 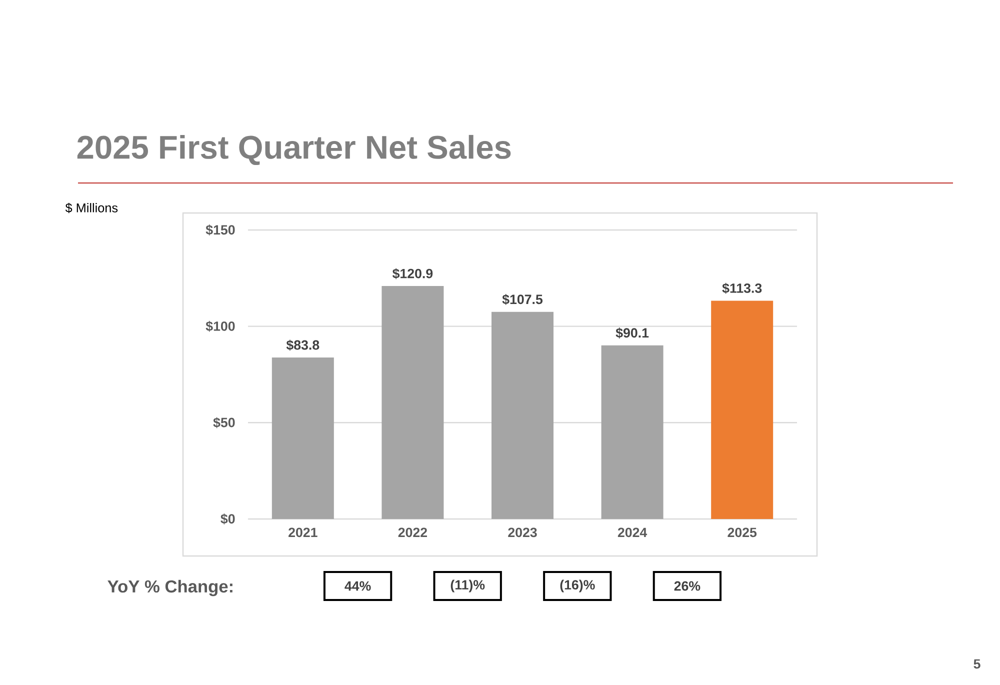 What do you see at coordinates (522, 299) in the screenshot?
I see `data-label: $107.5` at bounding box center [522, 299].